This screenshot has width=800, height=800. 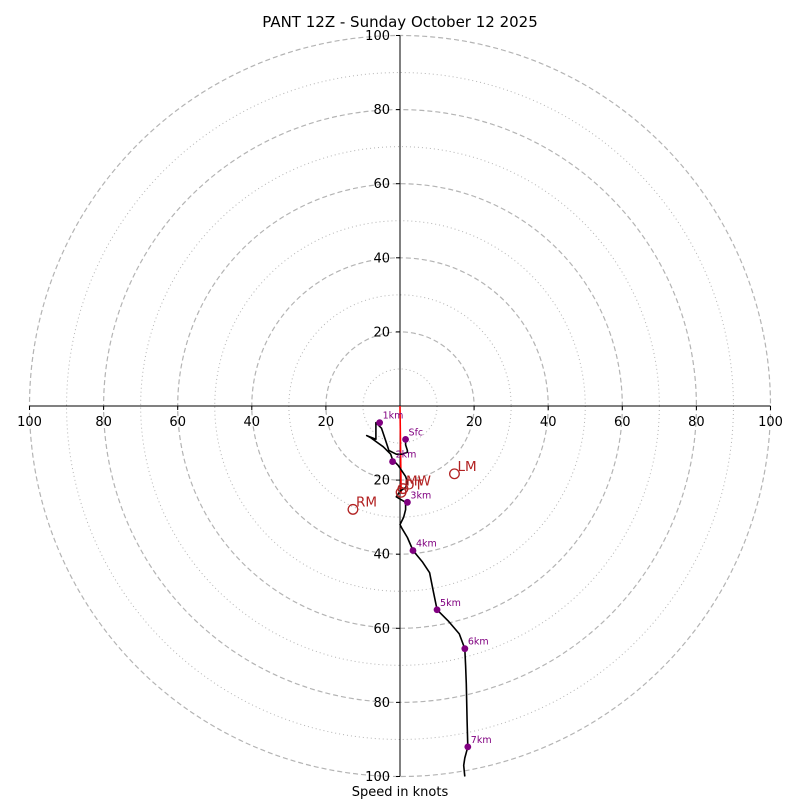 What do you see at coordinates (393, 416) in the screenshot?
I see `height-marker-label: 1km` at bounding box center [393, 416].